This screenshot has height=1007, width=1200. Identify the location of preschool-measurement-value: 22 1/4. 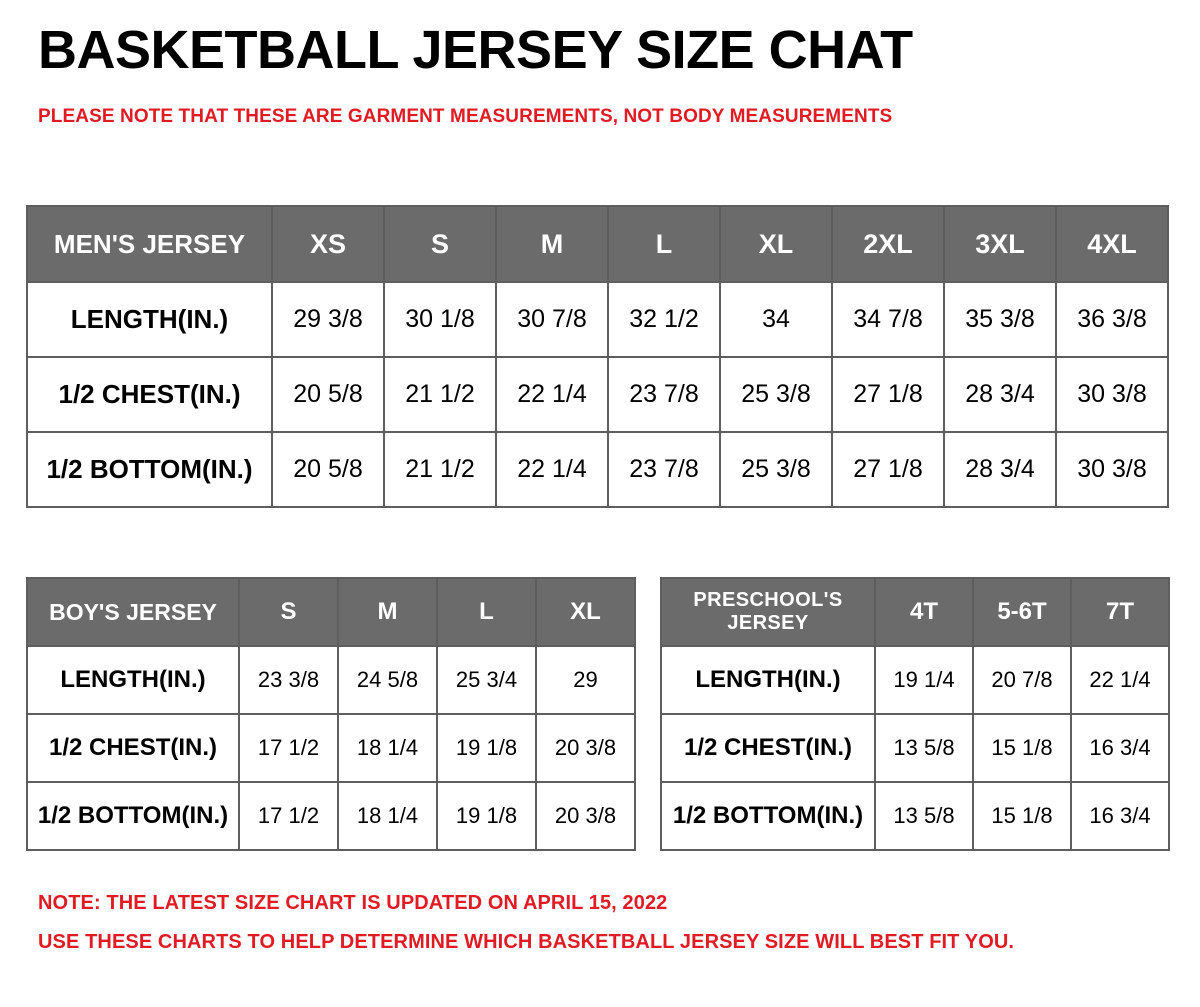
(1120, 680).